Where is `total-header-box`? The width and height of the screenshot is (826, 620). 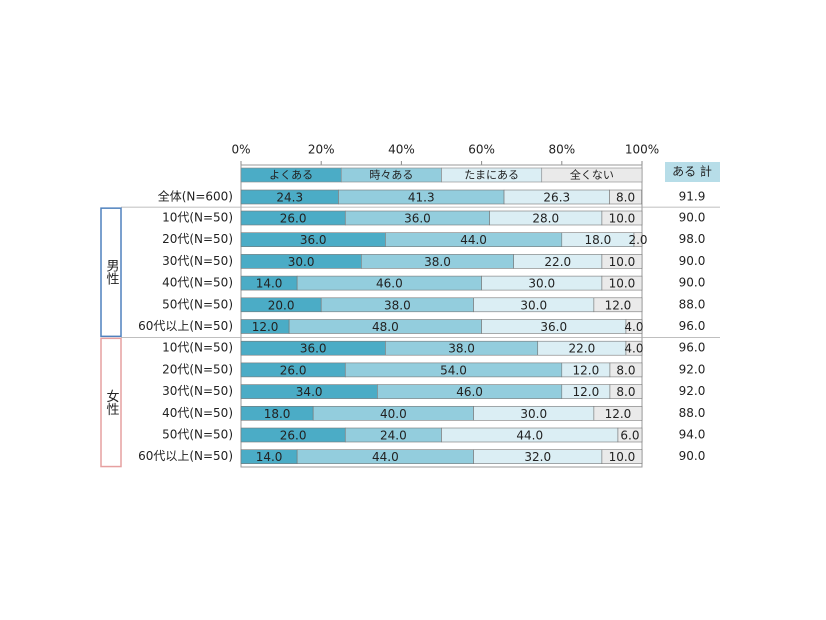 total-header-box is located at coordinates (692, 172).